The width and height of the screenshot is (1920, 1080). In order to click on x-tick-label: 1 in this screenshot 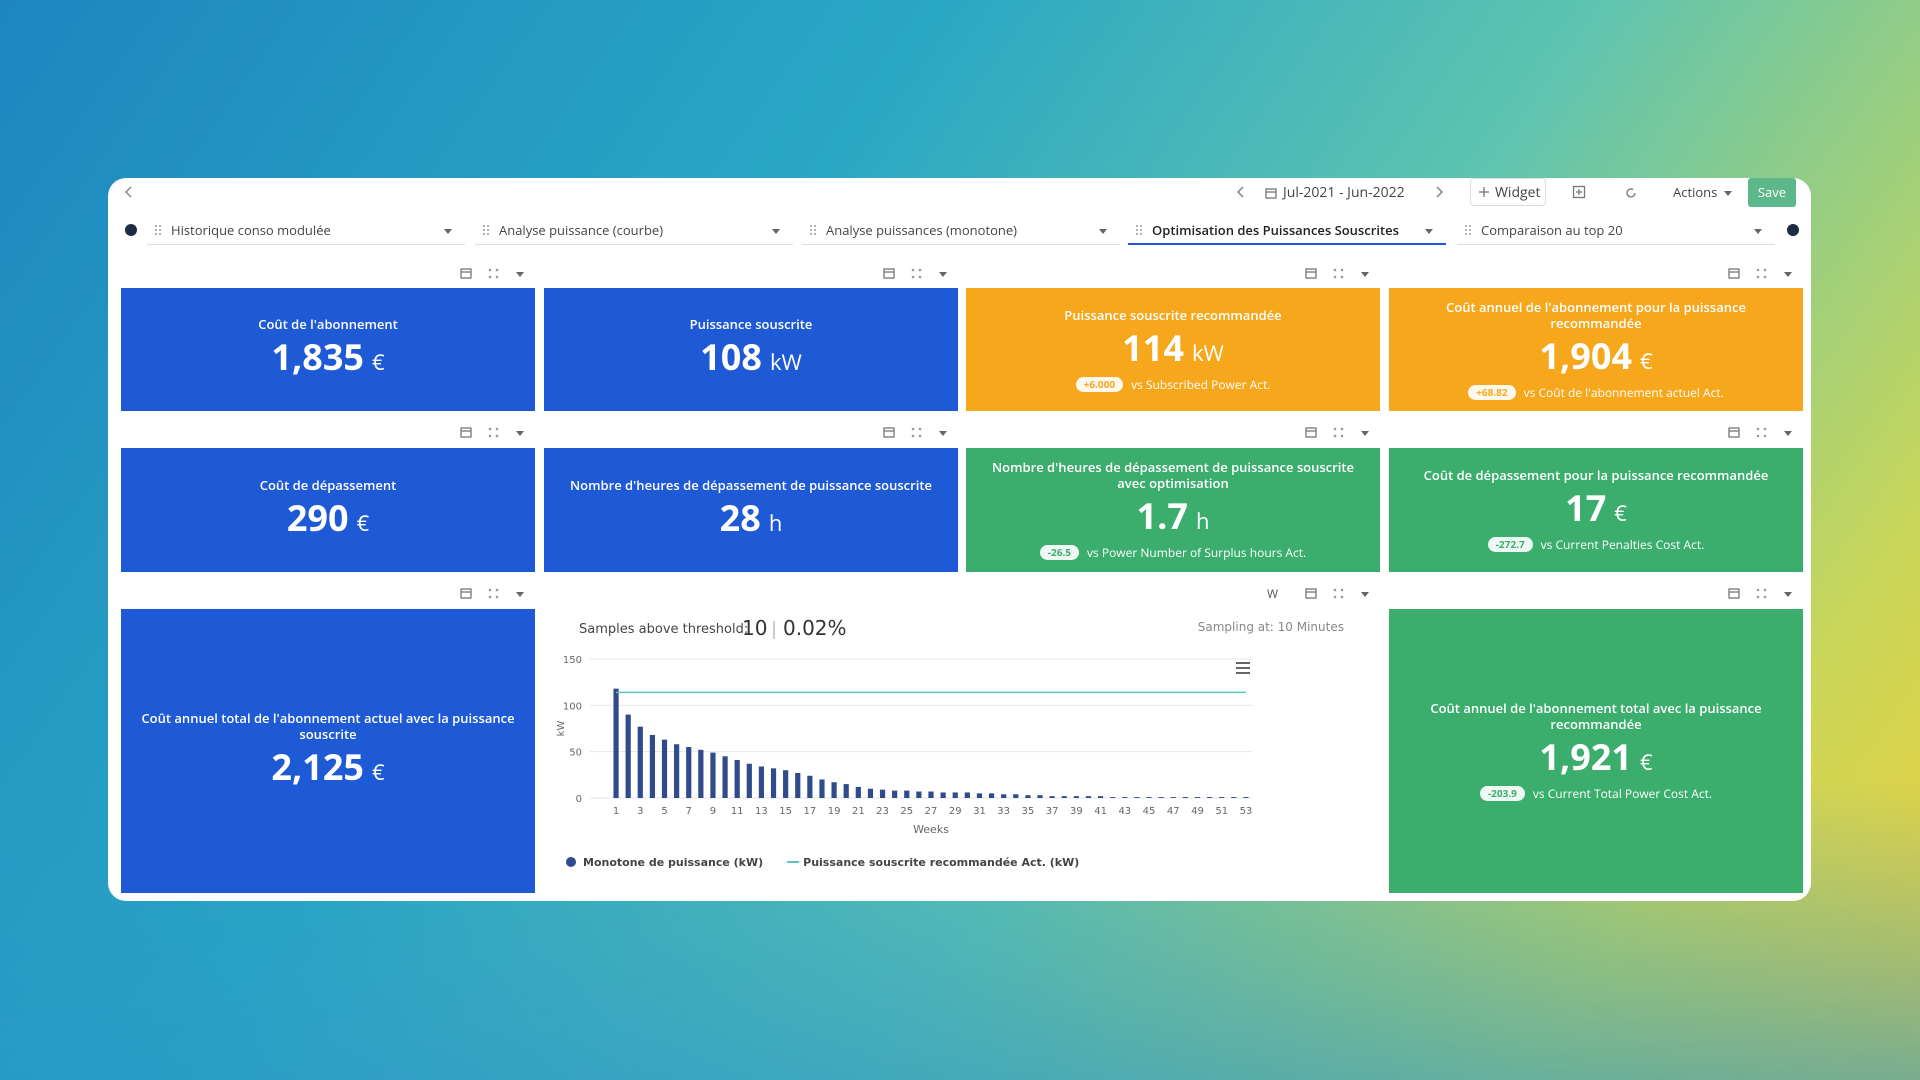, I will do `click(616, 811)`.